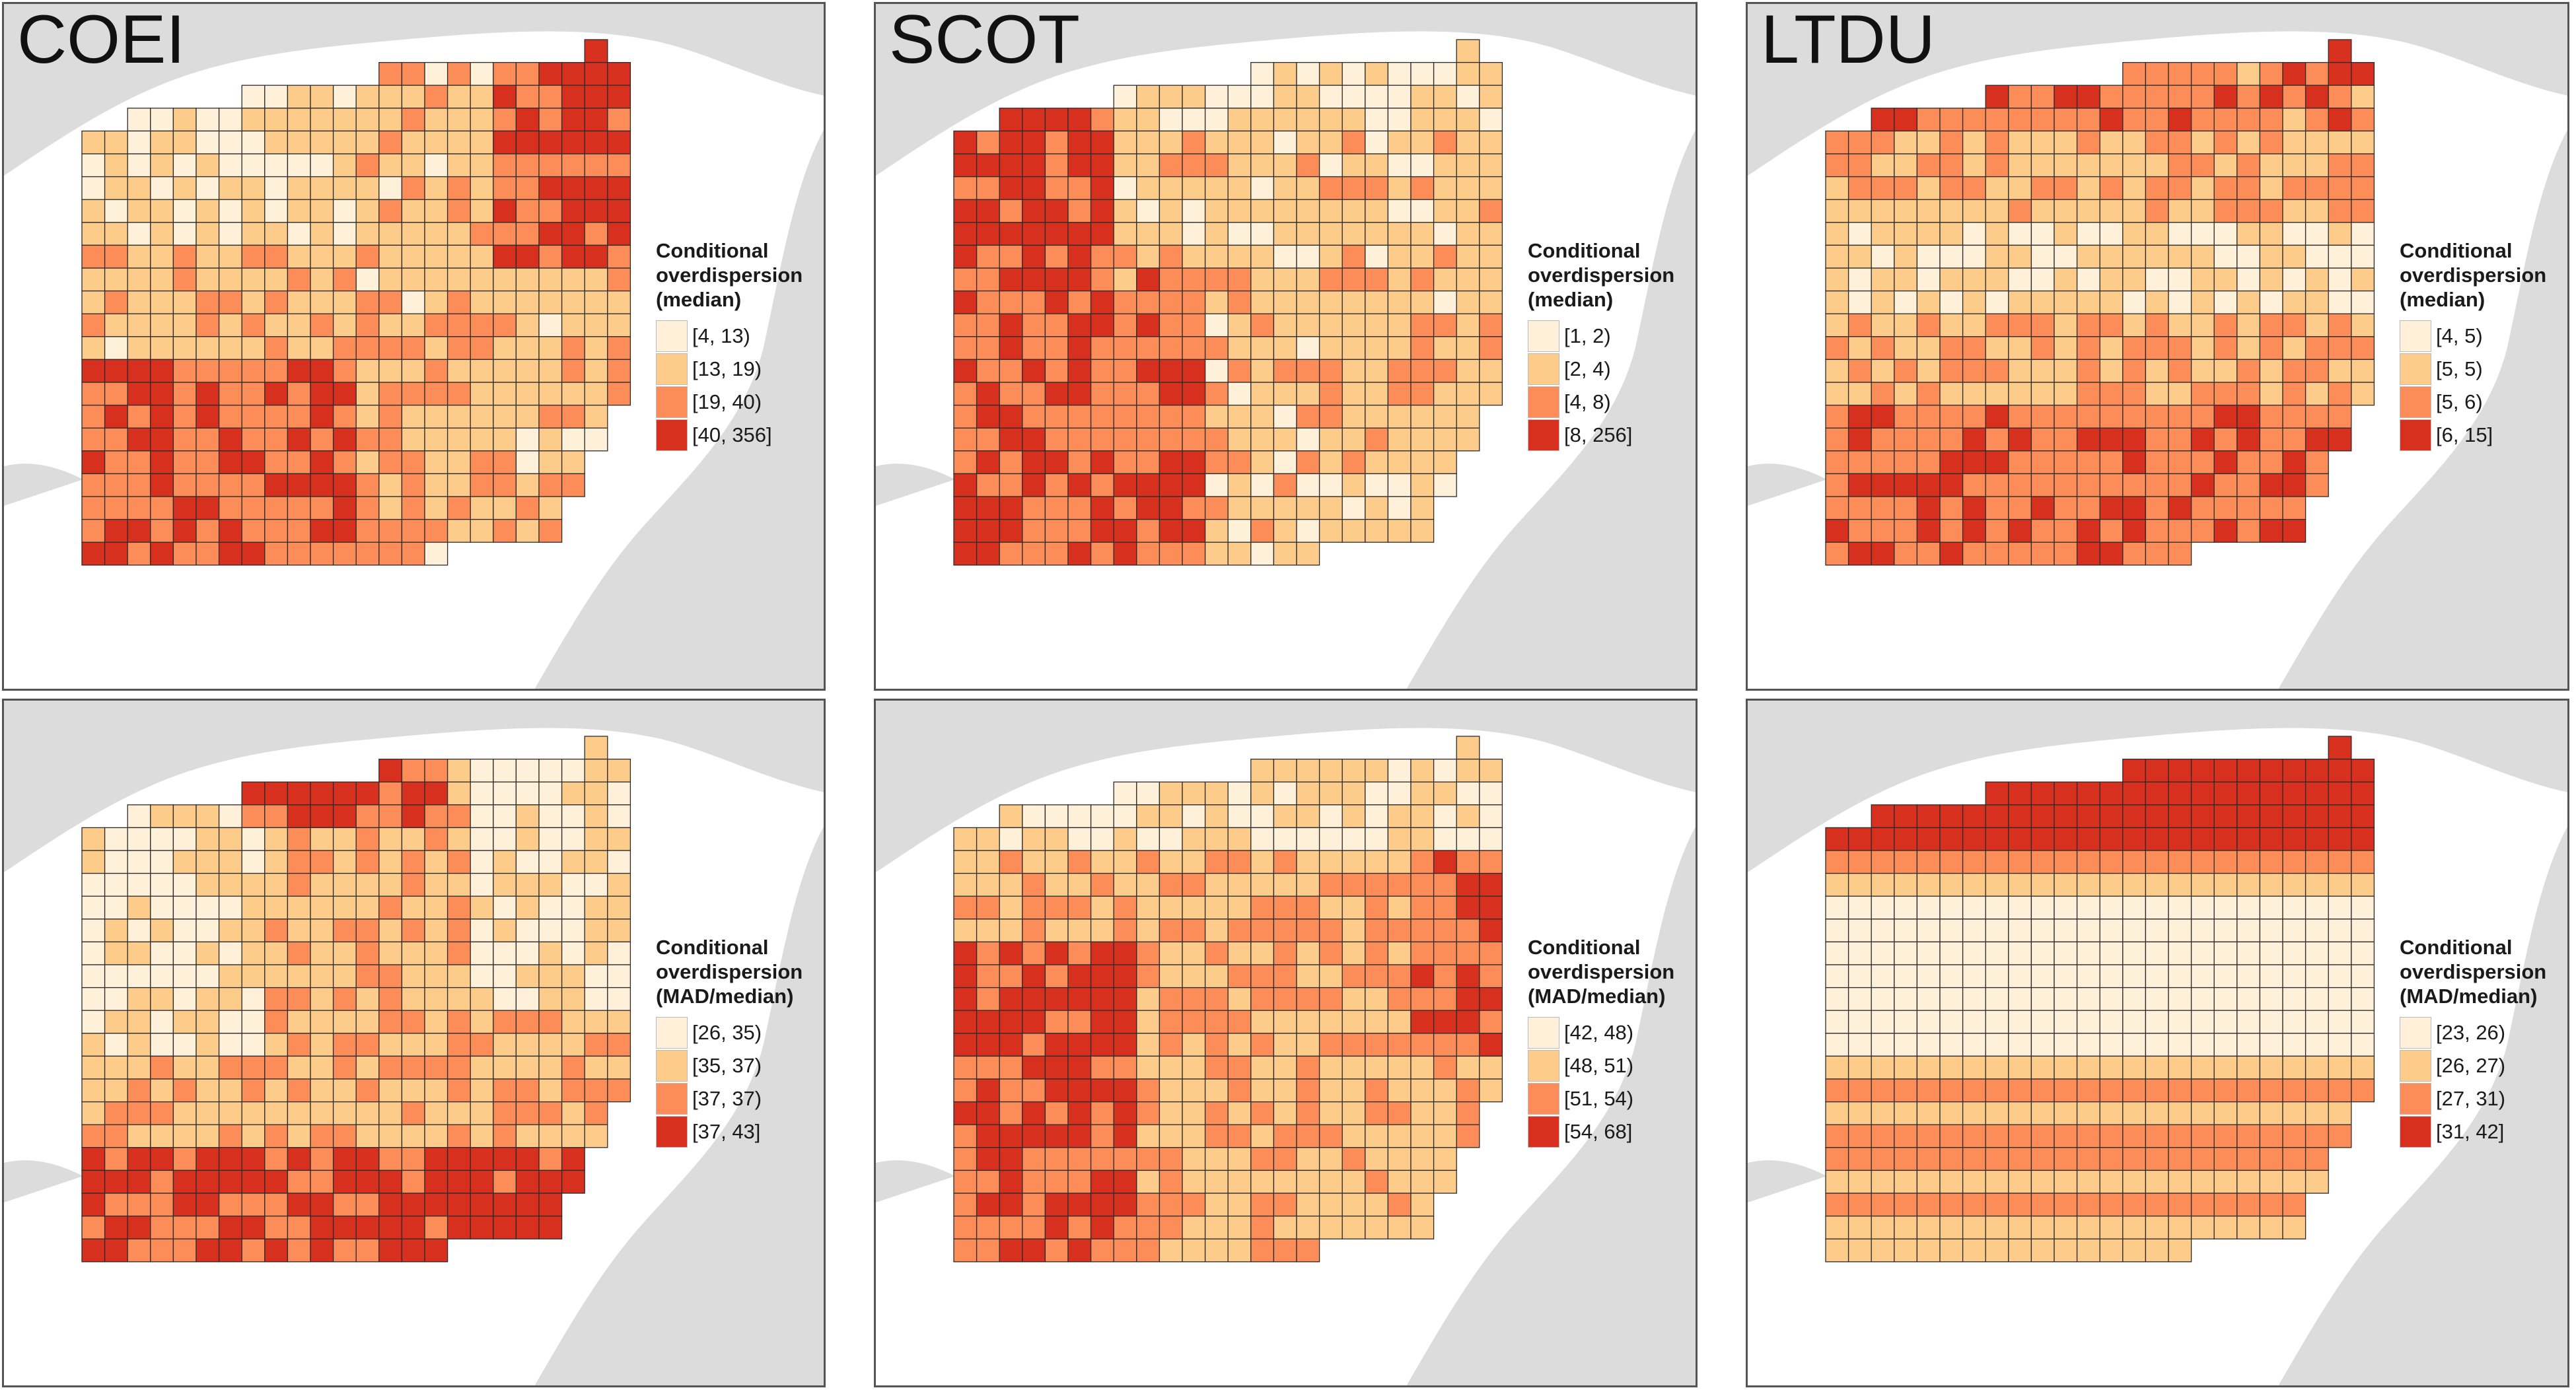 The width and height of the screenshot is (2576, 1392). Describe the element at coordinates (2459, 369) in the screenshot. I see `legend-label: [5, 5)` at that location.